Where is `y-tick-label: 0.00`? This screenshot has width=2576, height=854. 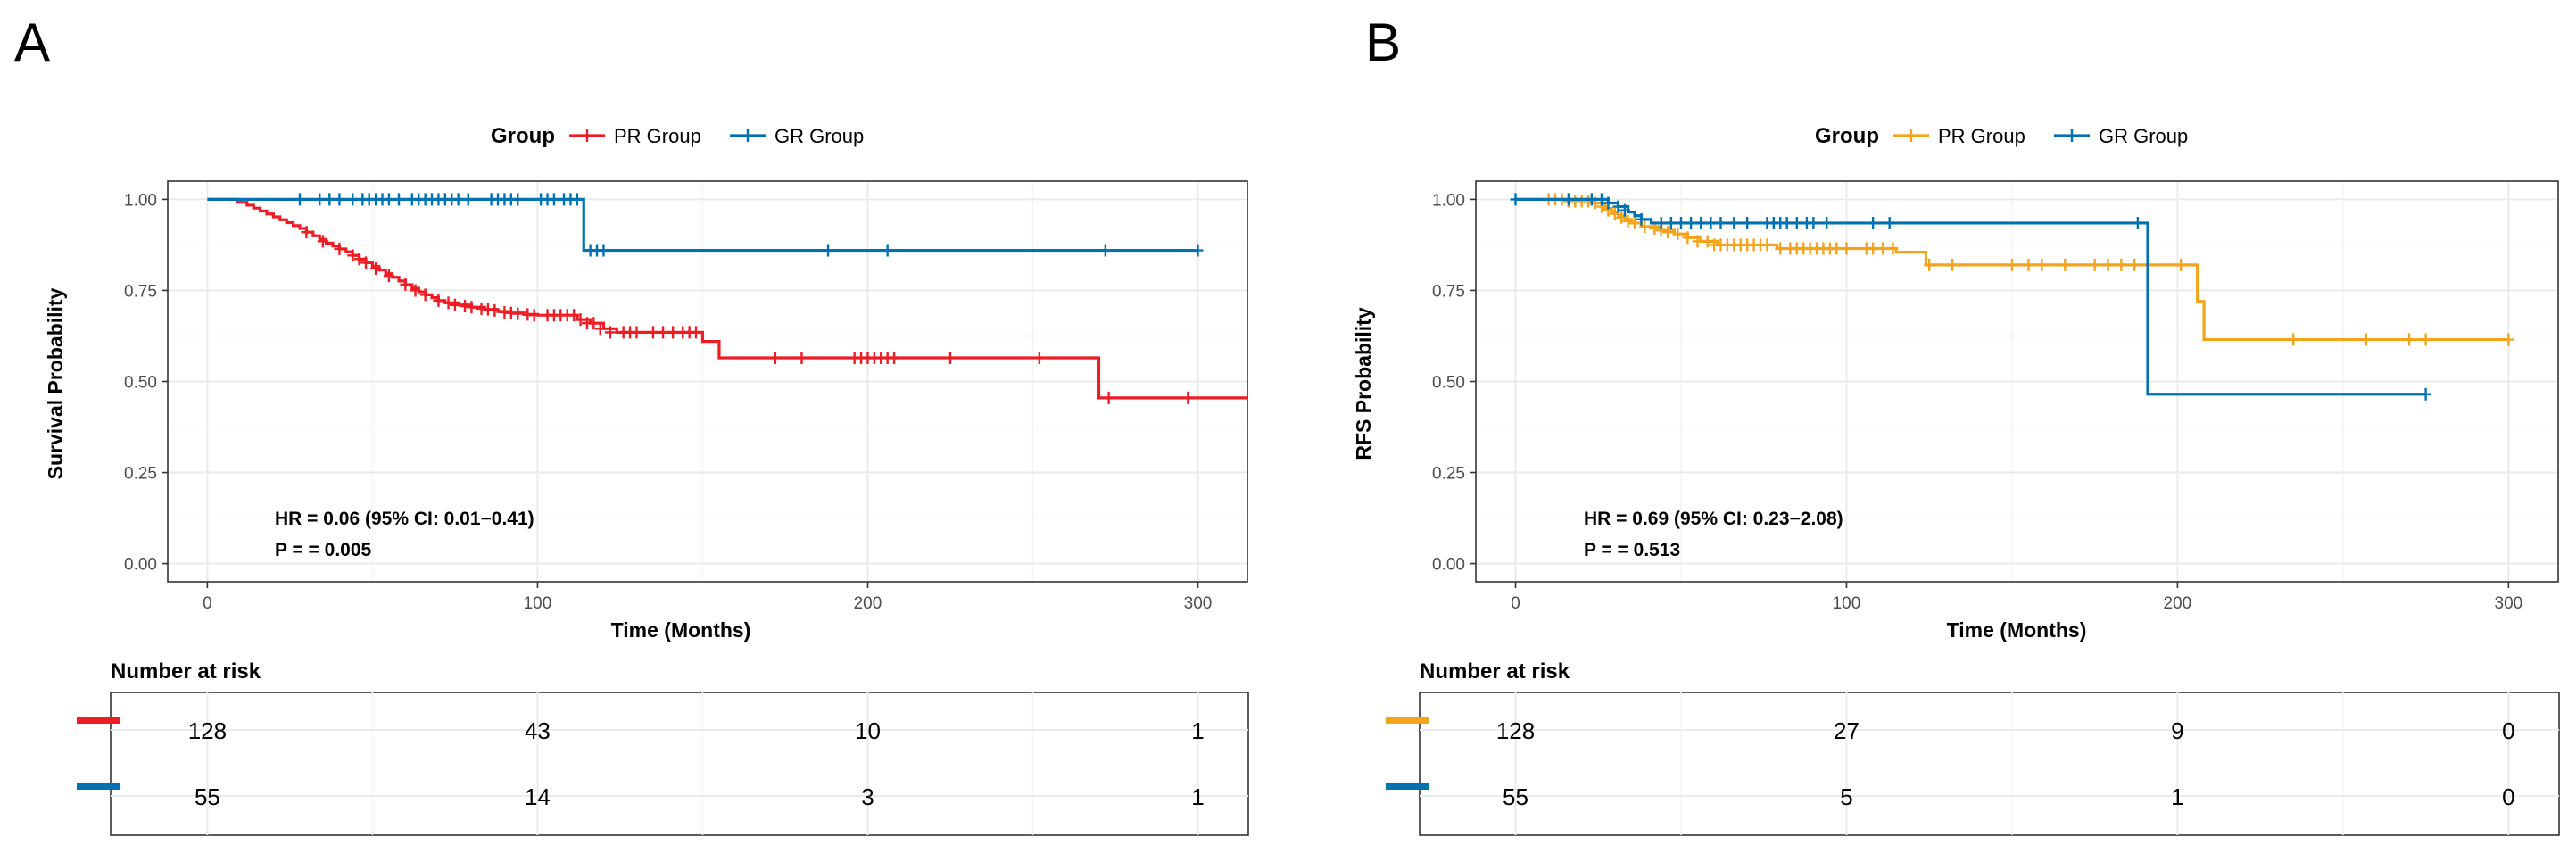 y-tick-label: 0.00 is located at coordinates (140, 565).